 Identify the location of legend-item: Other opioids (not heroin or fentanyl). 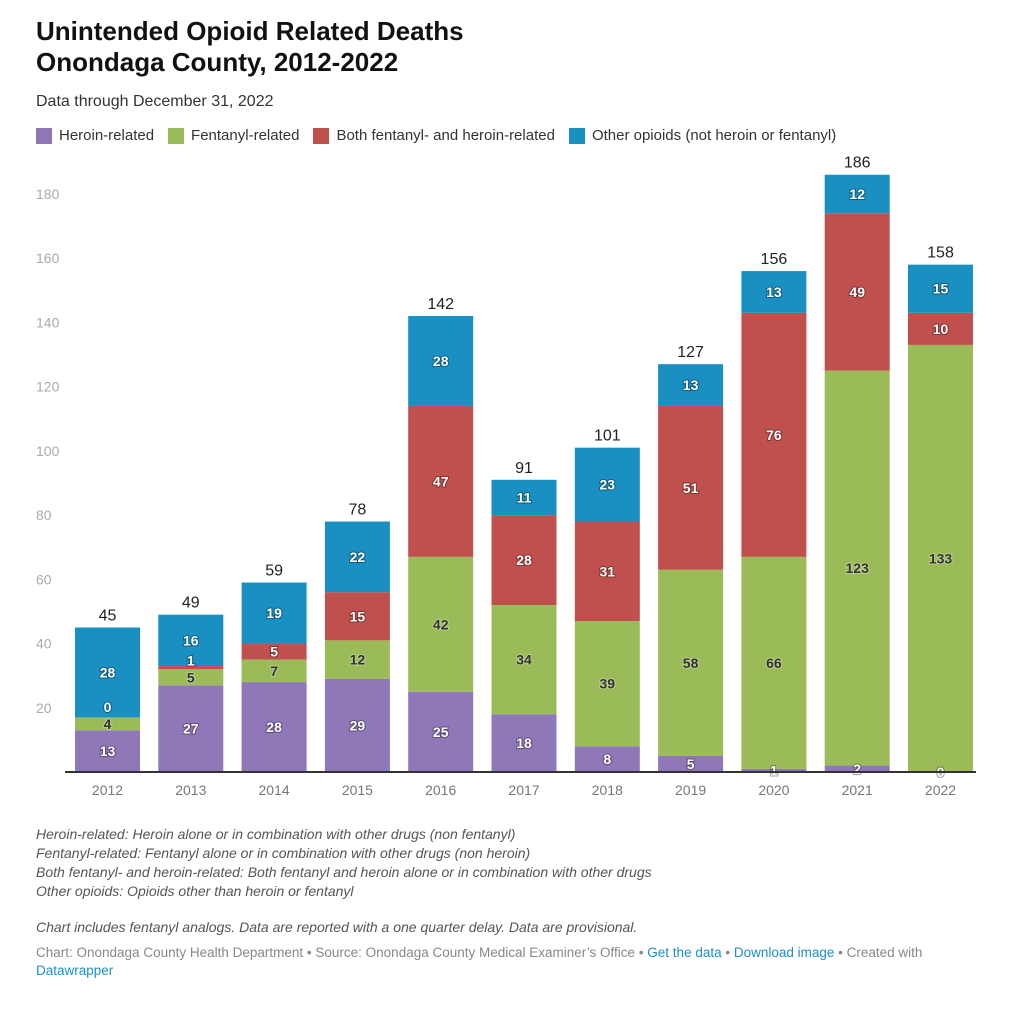
(702, 135).